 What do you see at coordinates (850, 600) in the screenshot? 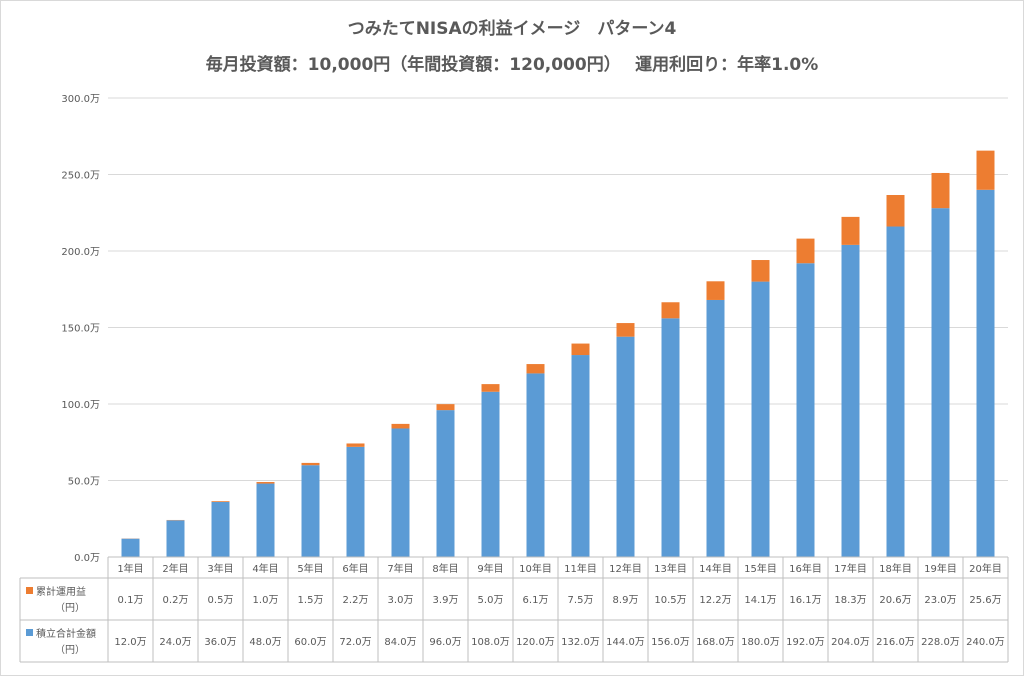
I see `data-label: 18.3万` at bounding box center [850, 600].